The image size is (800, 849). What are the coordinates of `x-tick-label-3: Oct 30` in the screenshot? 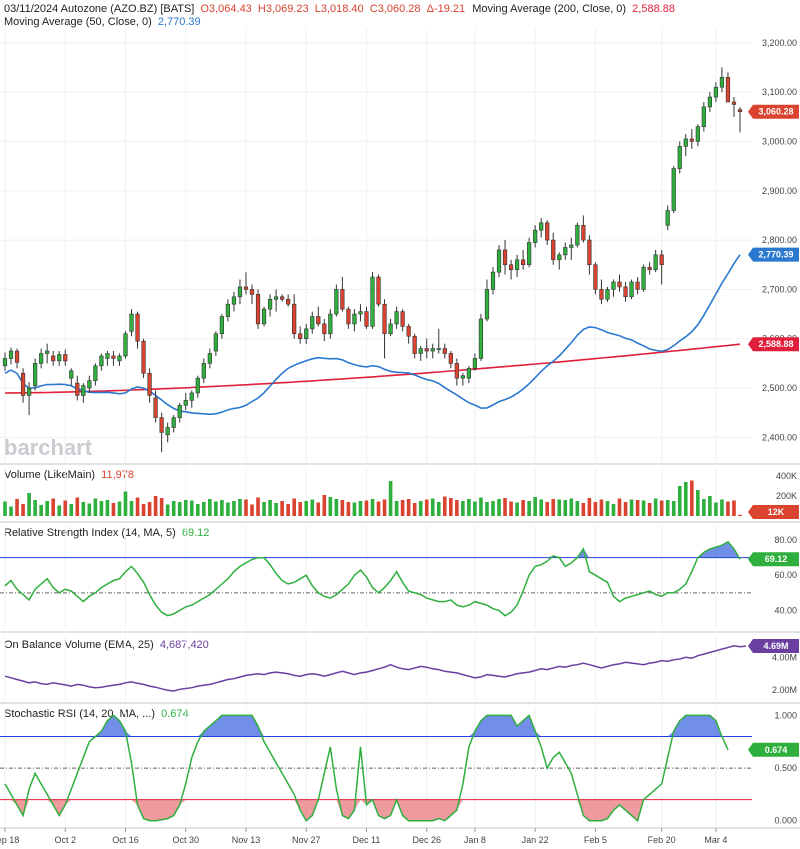 It's located at (185, 840).